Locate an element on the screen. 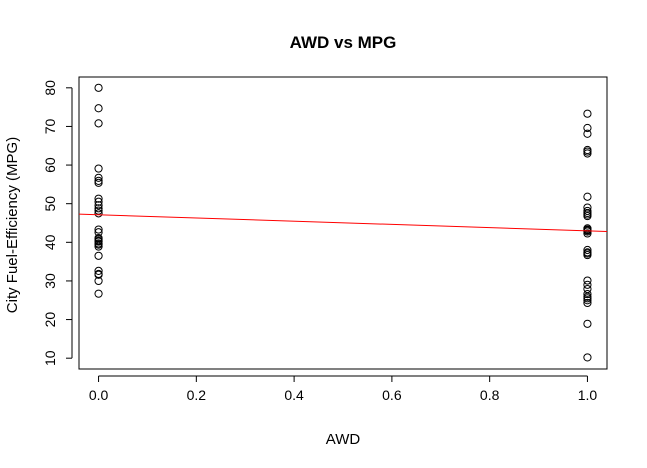 This screenshot has width=647, height=468. y-axis-label: City Fuel-Efficiency (MPG) is located at coordinates (12, 225).